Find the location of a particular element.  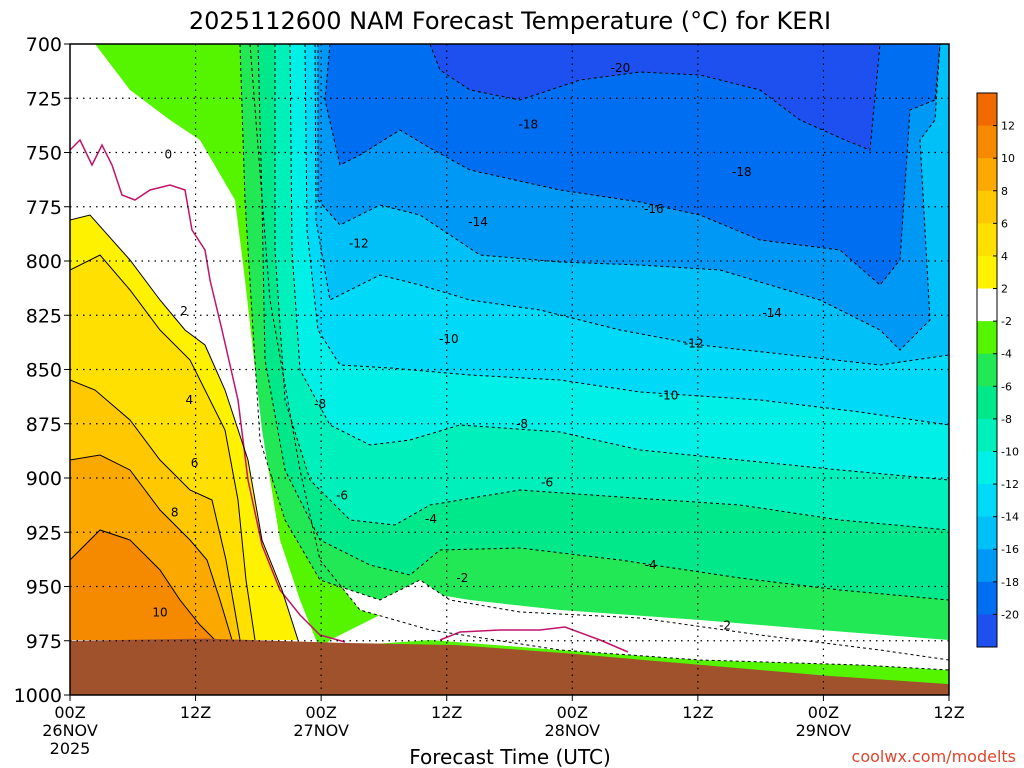

x-date-label: 27NOV is located at coordinates (321, 730).